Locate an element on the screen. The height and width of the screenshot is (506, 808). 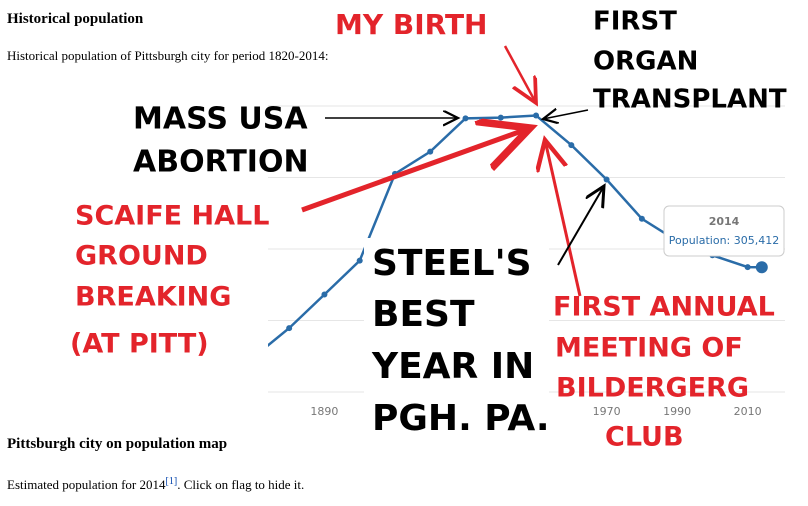
note-text: . Click on flag to hide it. is located at coordinates (240, 484).